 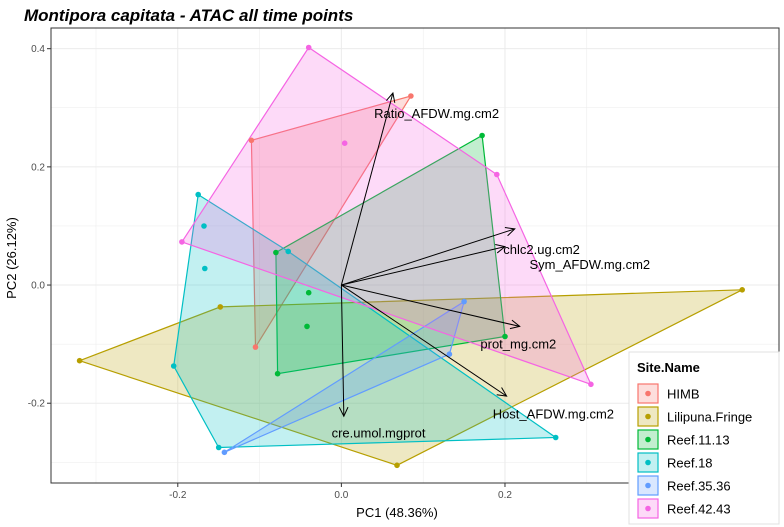 What do you see at coordinates (178, 495) in the screenshot?
I see `x-tick-label: -0.2` at bounding box center [178, 495].